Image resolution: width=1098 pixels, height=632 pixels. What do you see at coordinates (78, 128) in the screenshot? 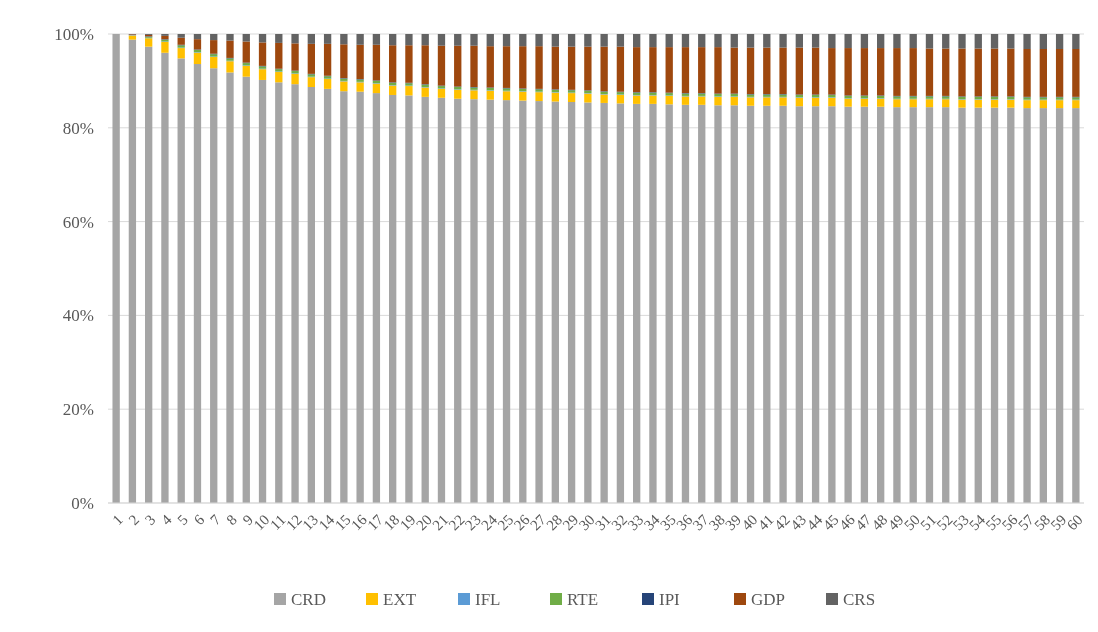
I see `y-tick-label: 80%` at bounding box center [78, 128].